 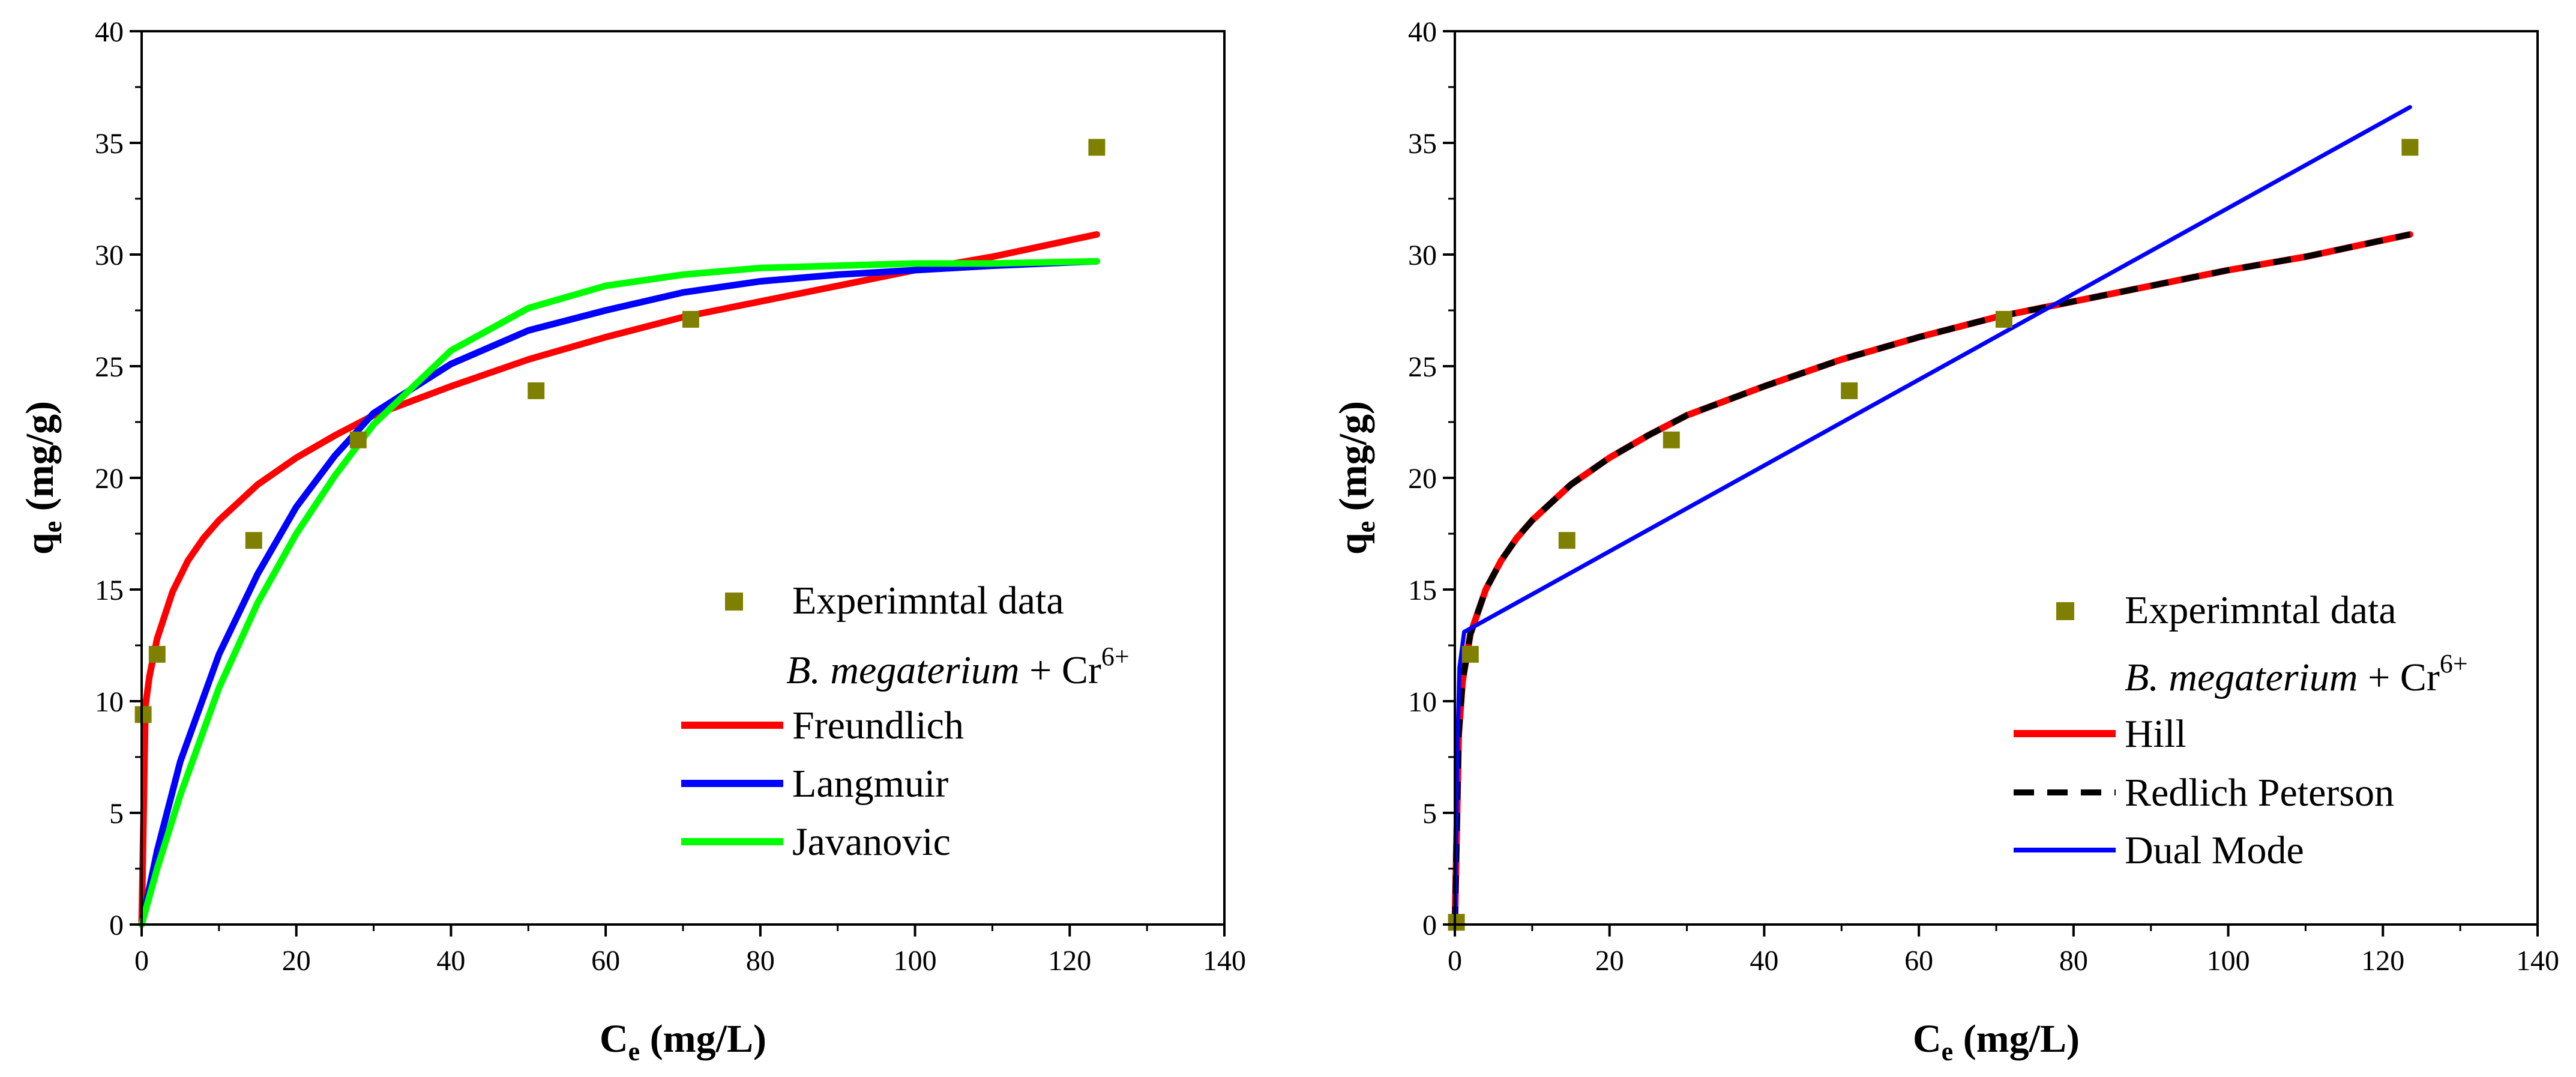 I want to click on right-x-tick-label-120: 120, so click(x=2382, y=961).